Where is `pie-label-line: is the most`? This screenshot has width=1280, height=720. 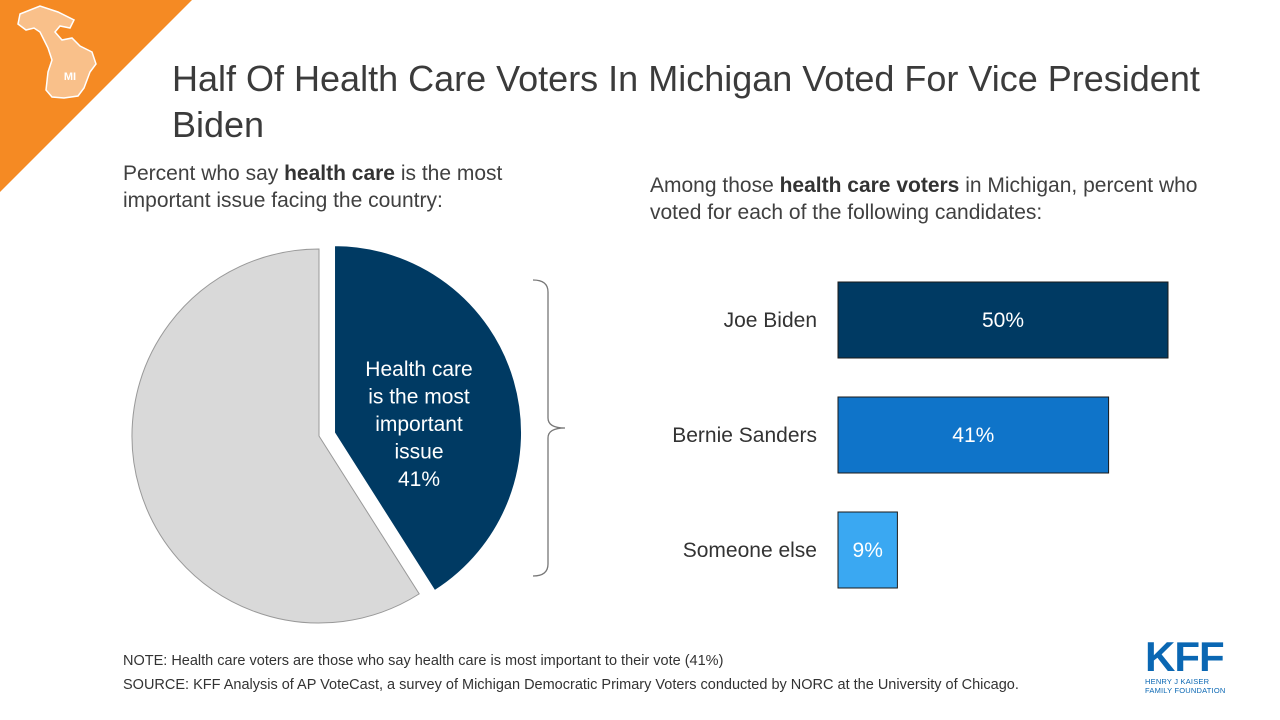 pie-label-line: is the most is located at coordinates (419, 397).